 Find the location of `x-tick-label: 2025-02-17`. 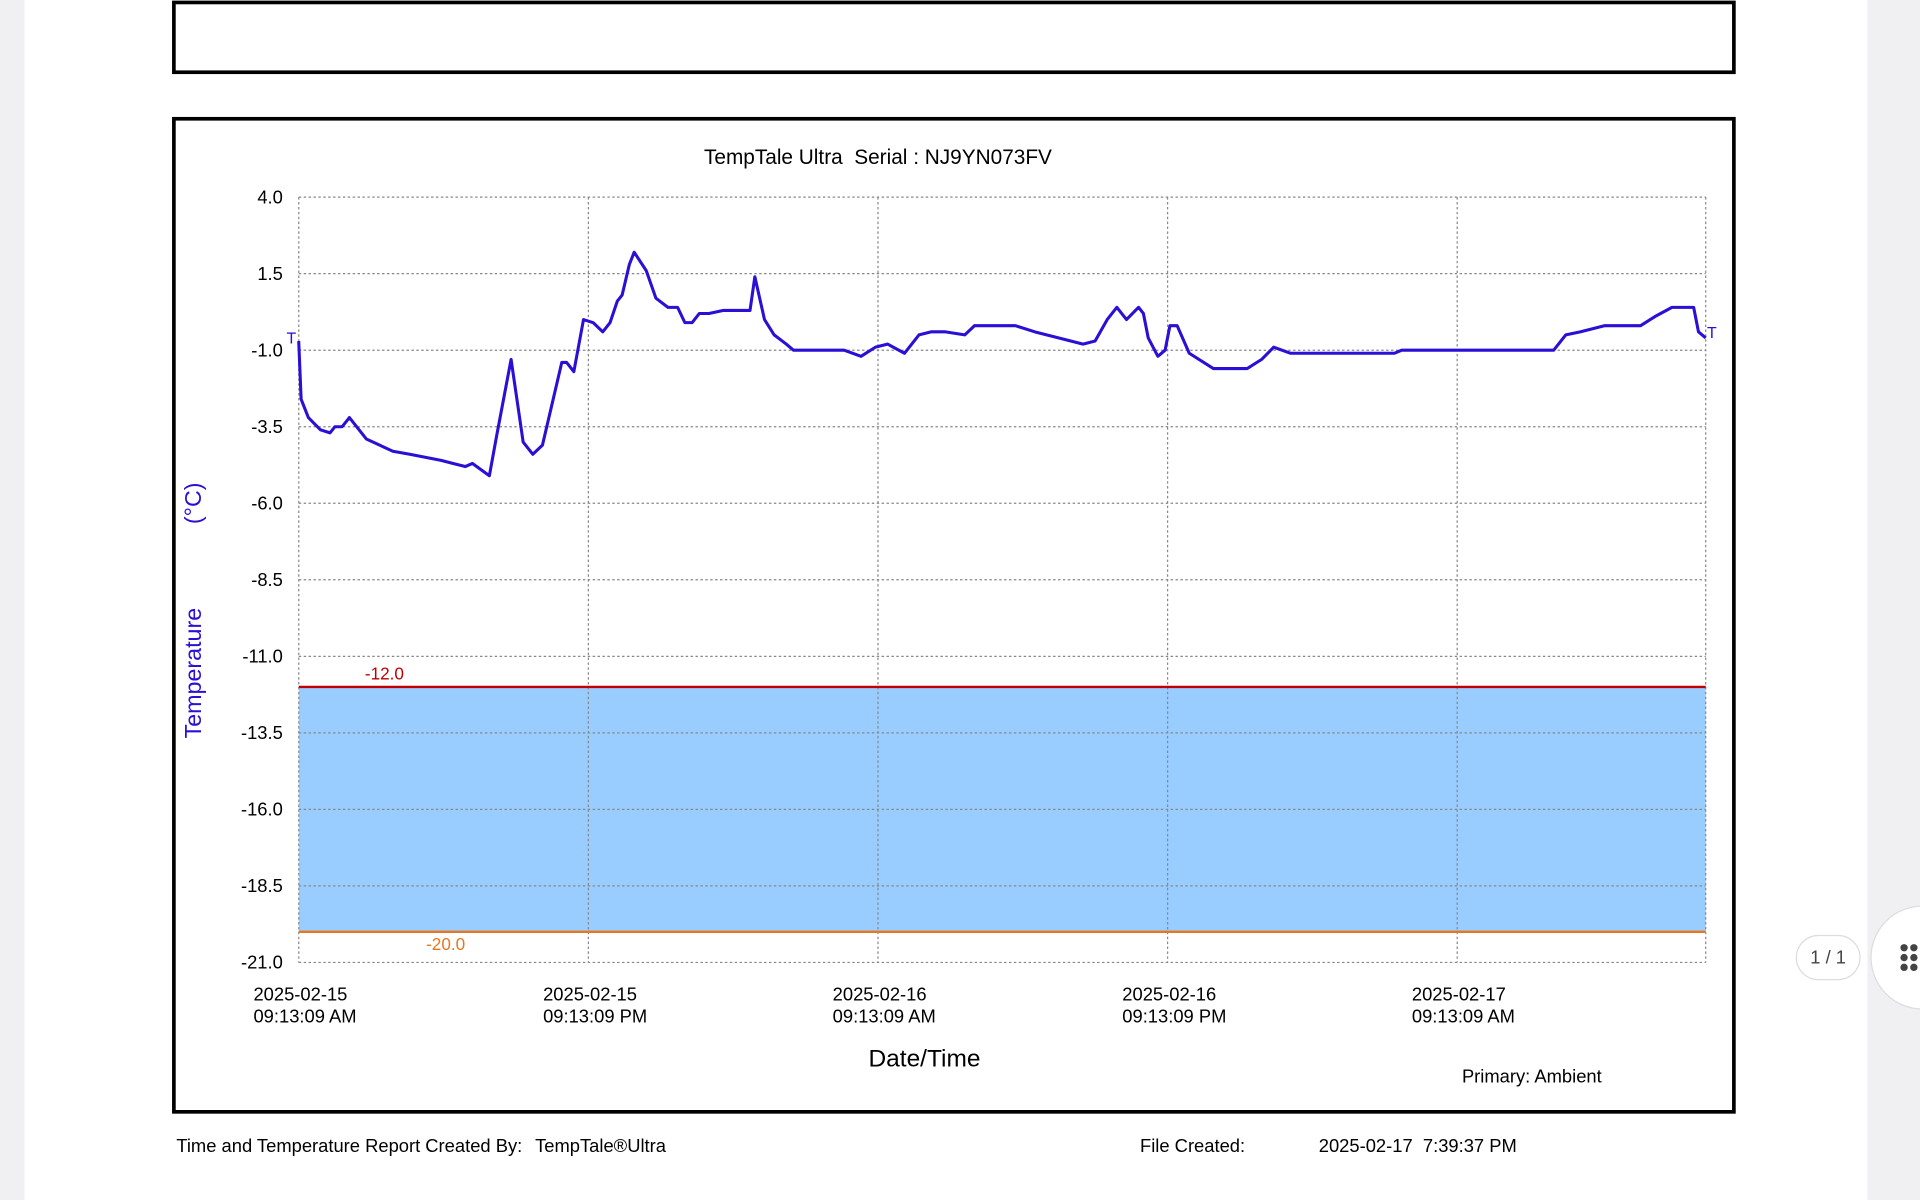

x-tick-label: 2025-02-17 is located at coordinates (1459, 993).